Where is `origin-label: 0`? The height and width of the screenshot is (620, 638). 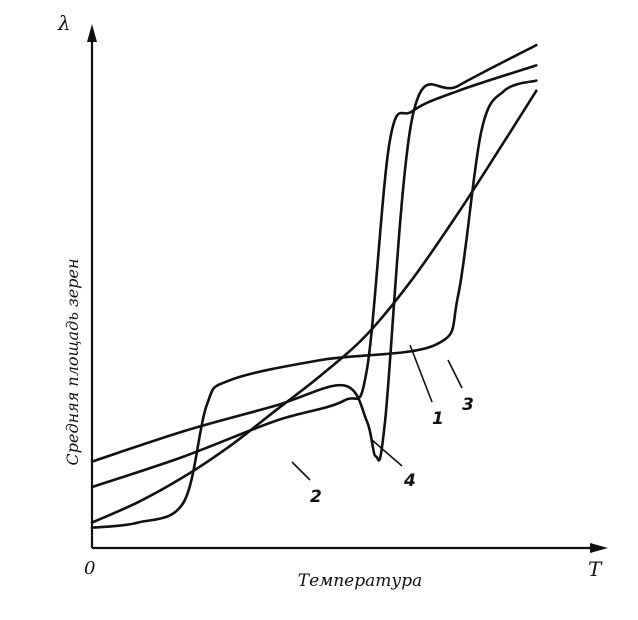 origin-label: 0 is located at coordinates (89, 568).